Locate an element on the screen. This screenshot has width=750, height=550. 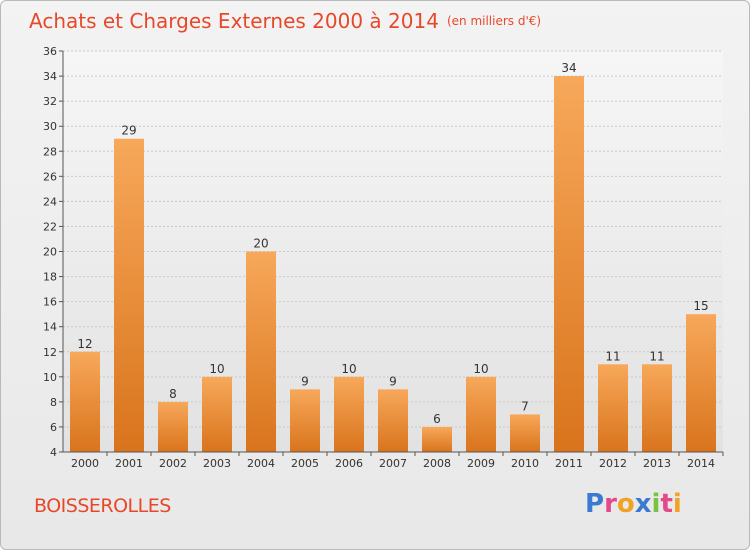
bar-2002 is located at coordinates (173, 426).